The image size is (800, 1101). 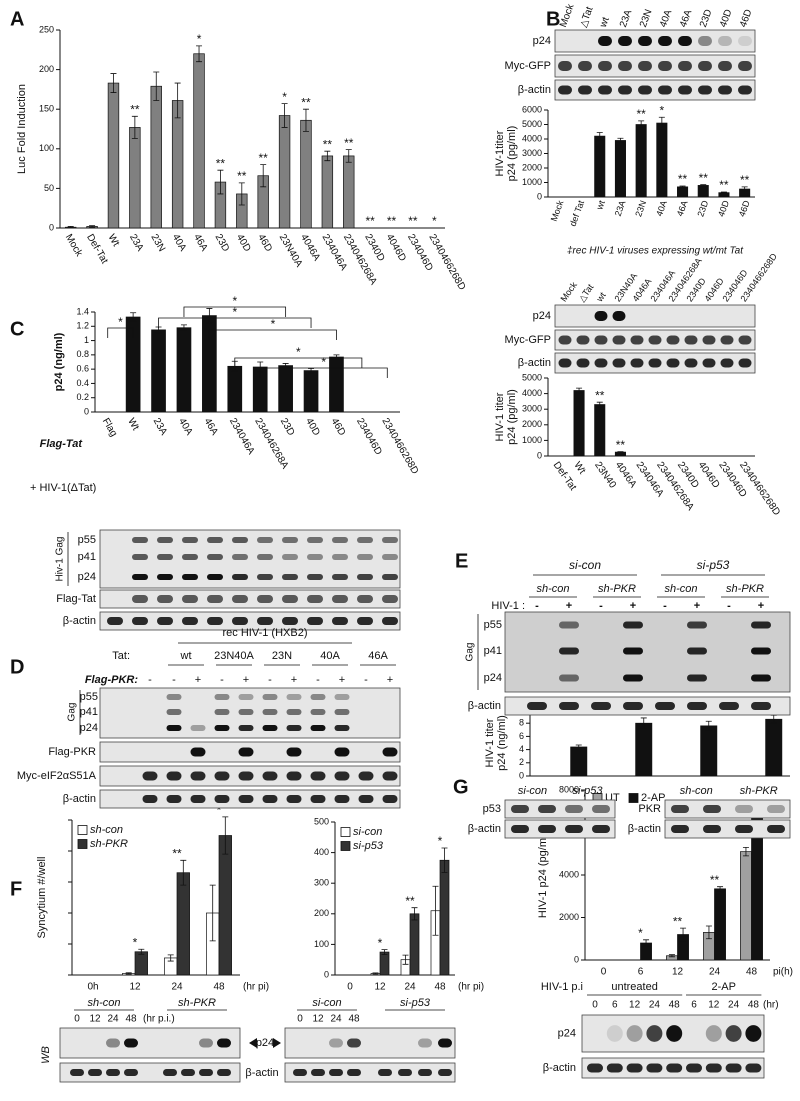 I want to click on group-label: sh-con, so click(x=680, y=589).